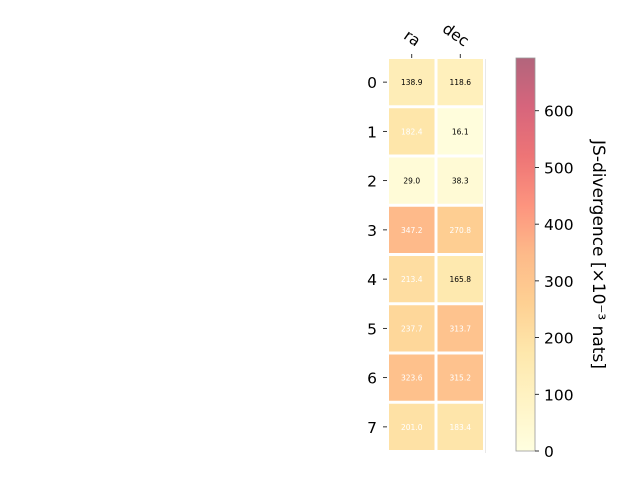 This screenshot has height=480, width=640. I want to click on row-tick-label: 4, so click(372, 280).